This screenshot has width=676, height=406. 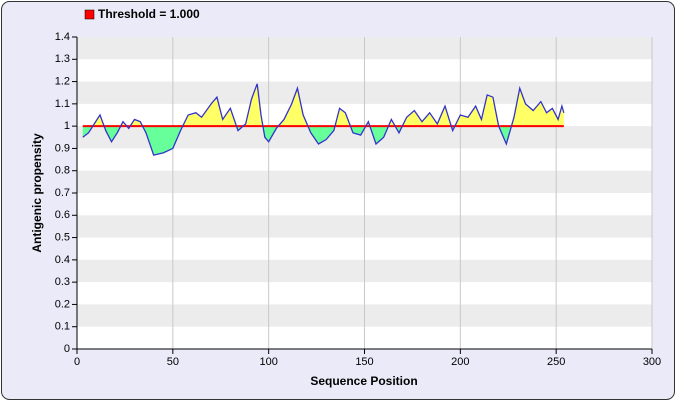 What do you see at coordinates (323, 119) in the screenshot?
I see `series-line` at bounding box center [323, 119].